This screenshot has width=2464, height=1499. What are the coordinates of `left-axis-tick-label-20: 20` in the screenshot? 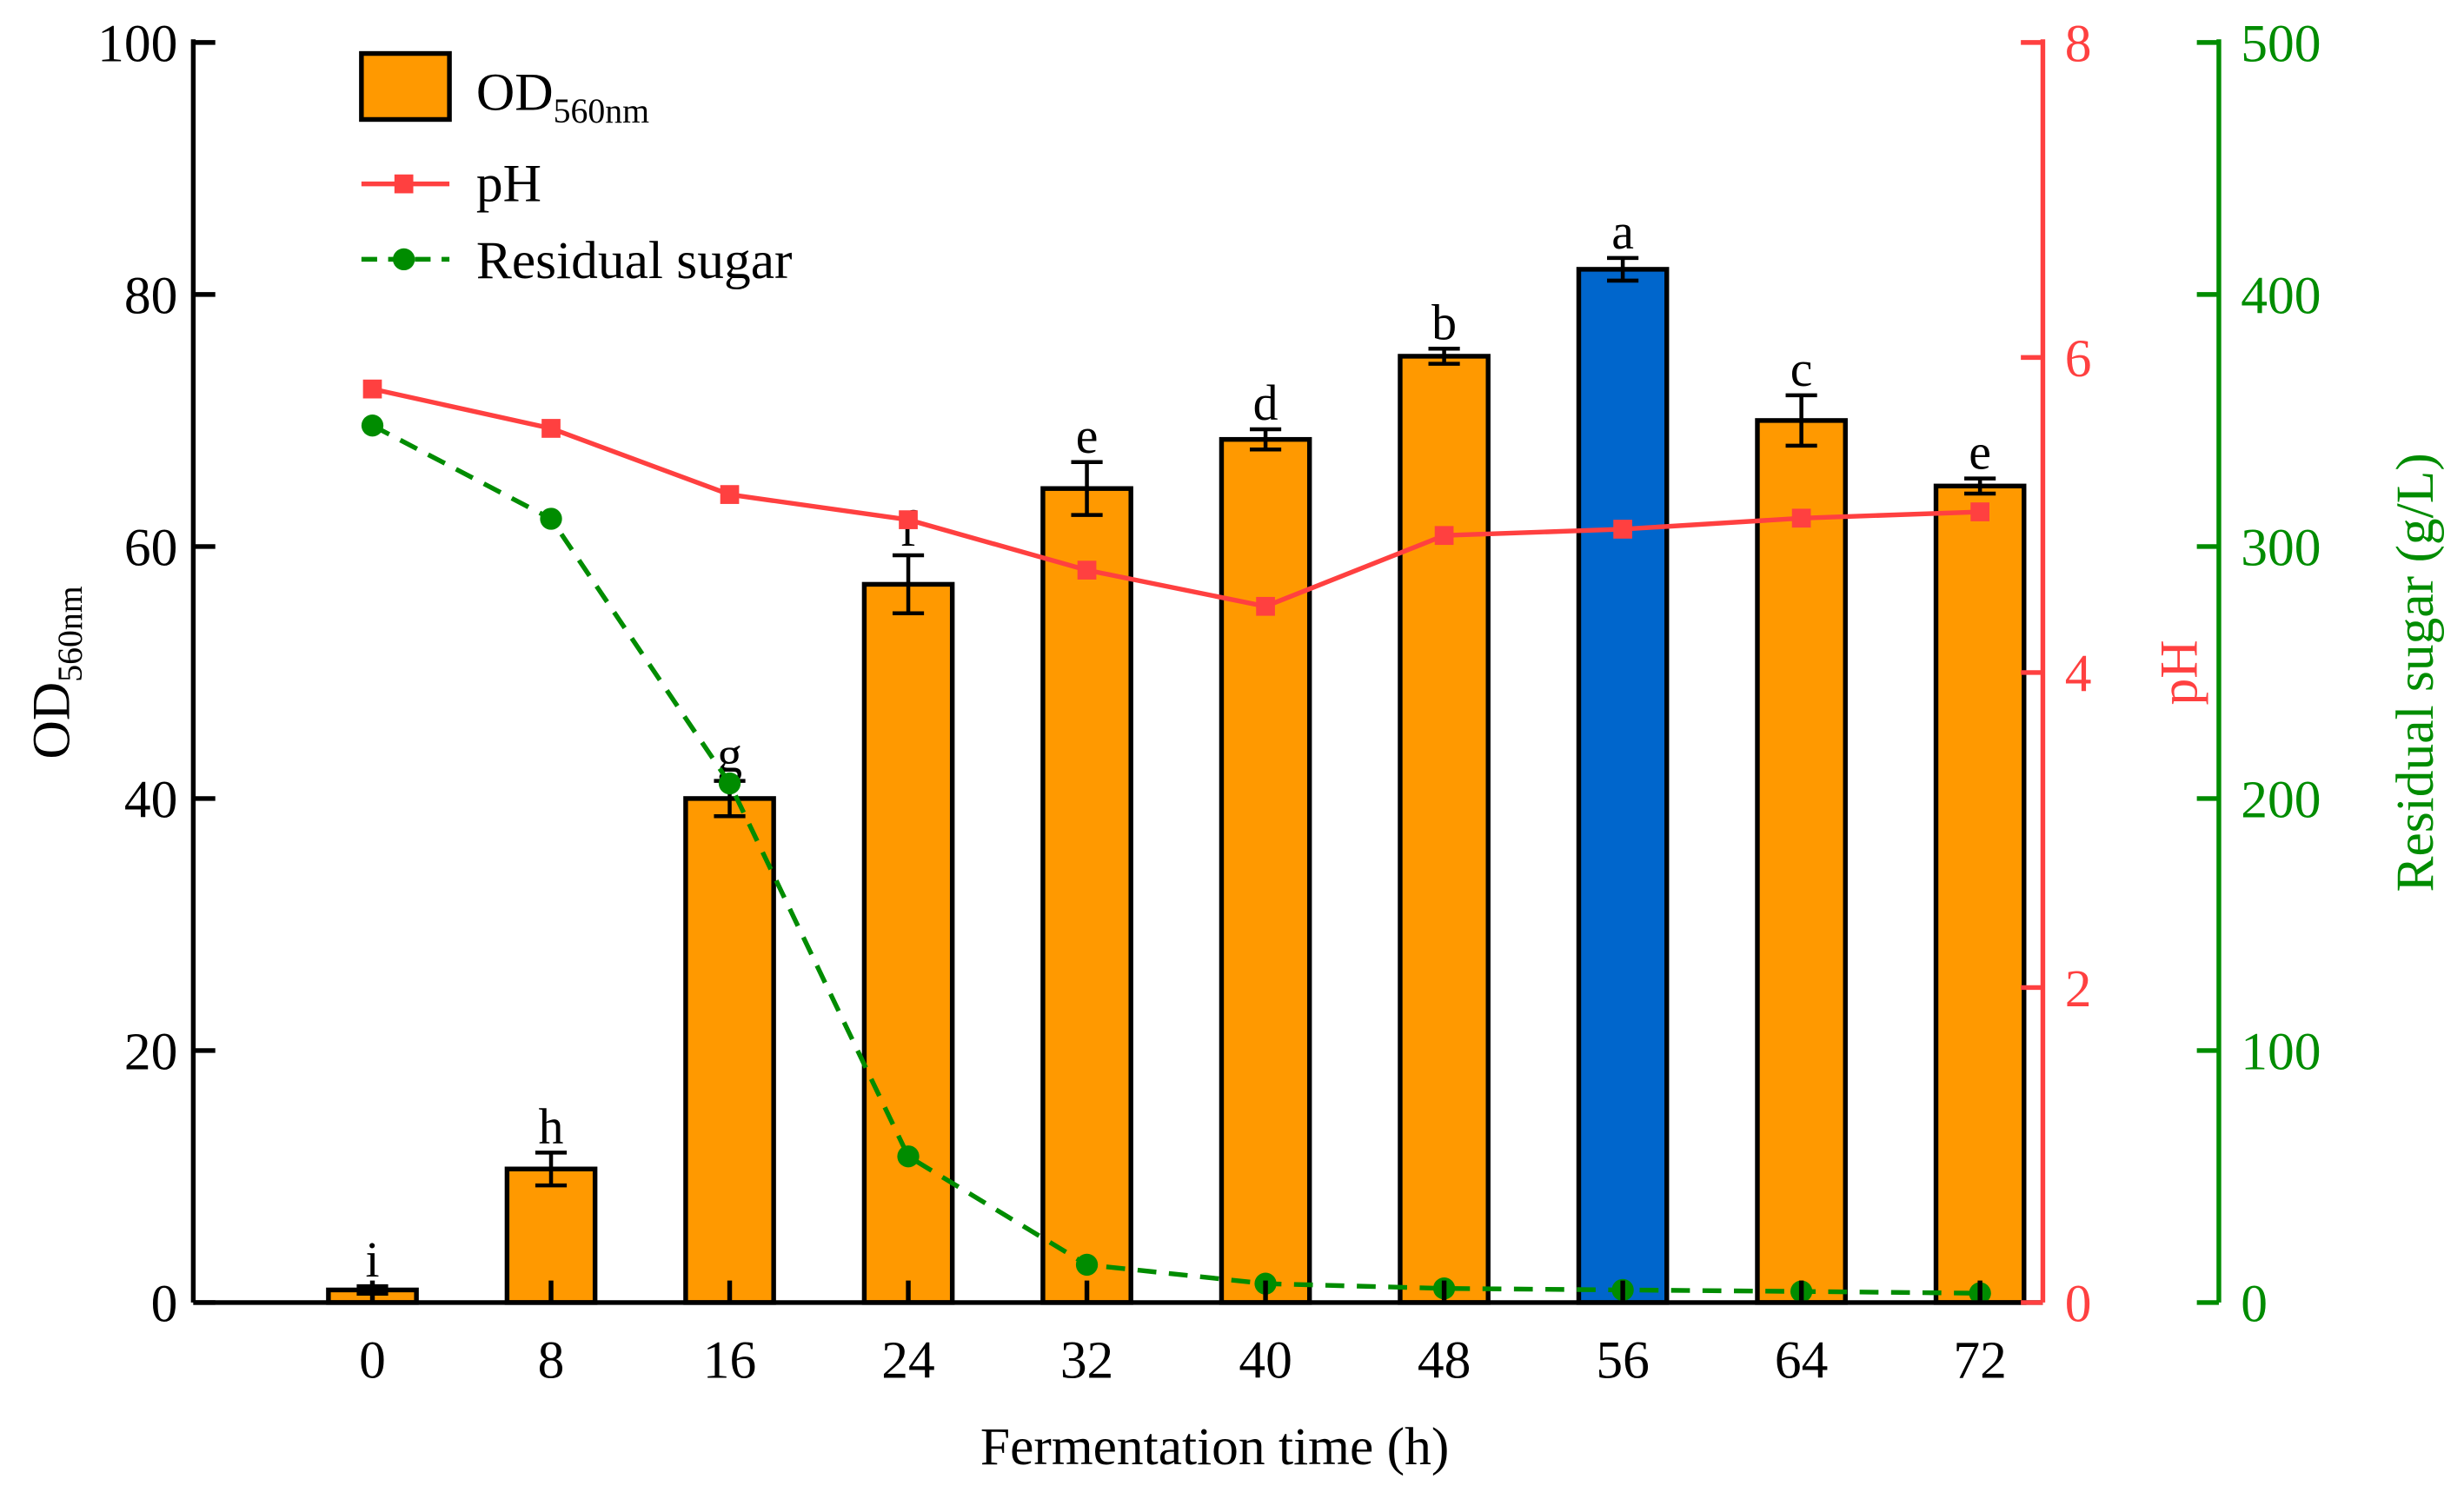 It's located at (150, 1052).